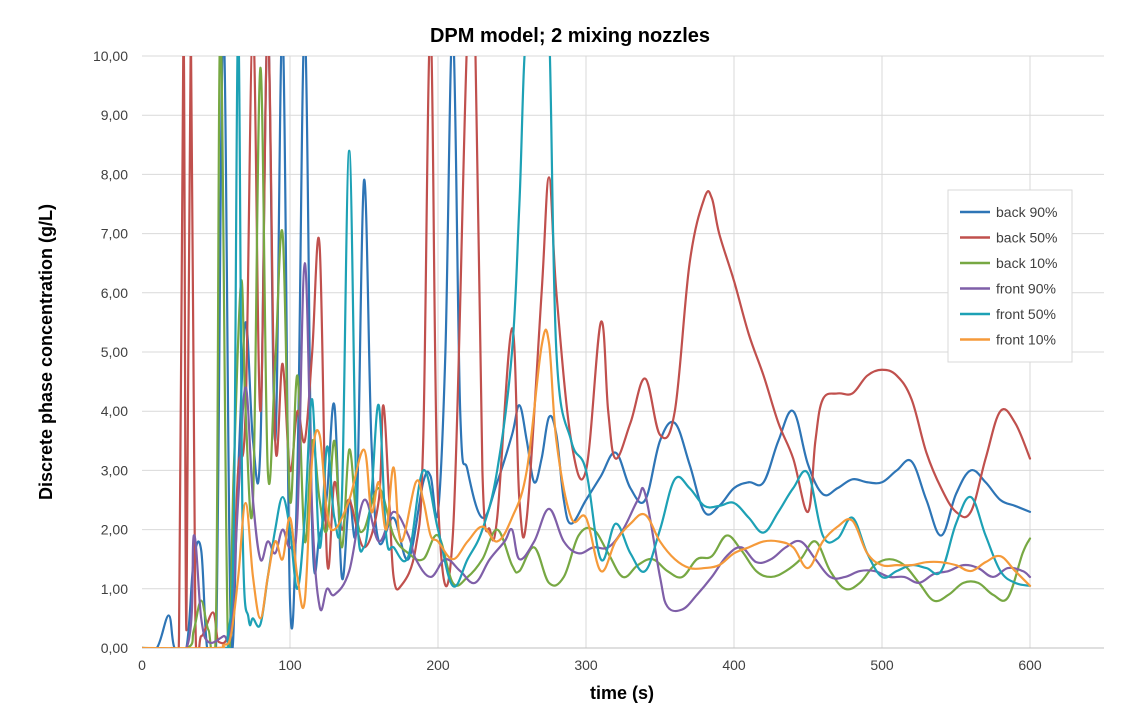  Describe the element at coordinates (114, 174) in the screenshot. I see `y-tick-label: 8,00` at that location.